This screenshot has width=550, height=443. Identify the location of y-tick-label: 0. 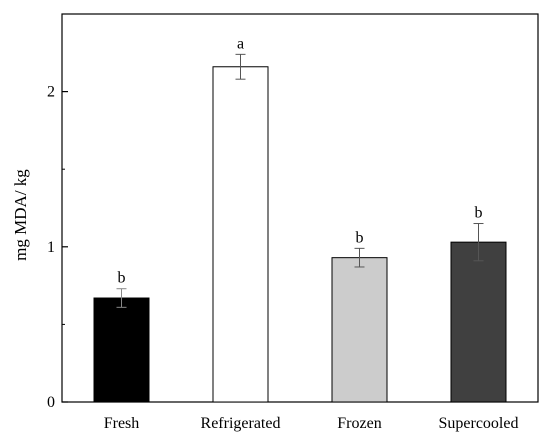
(51, 402).